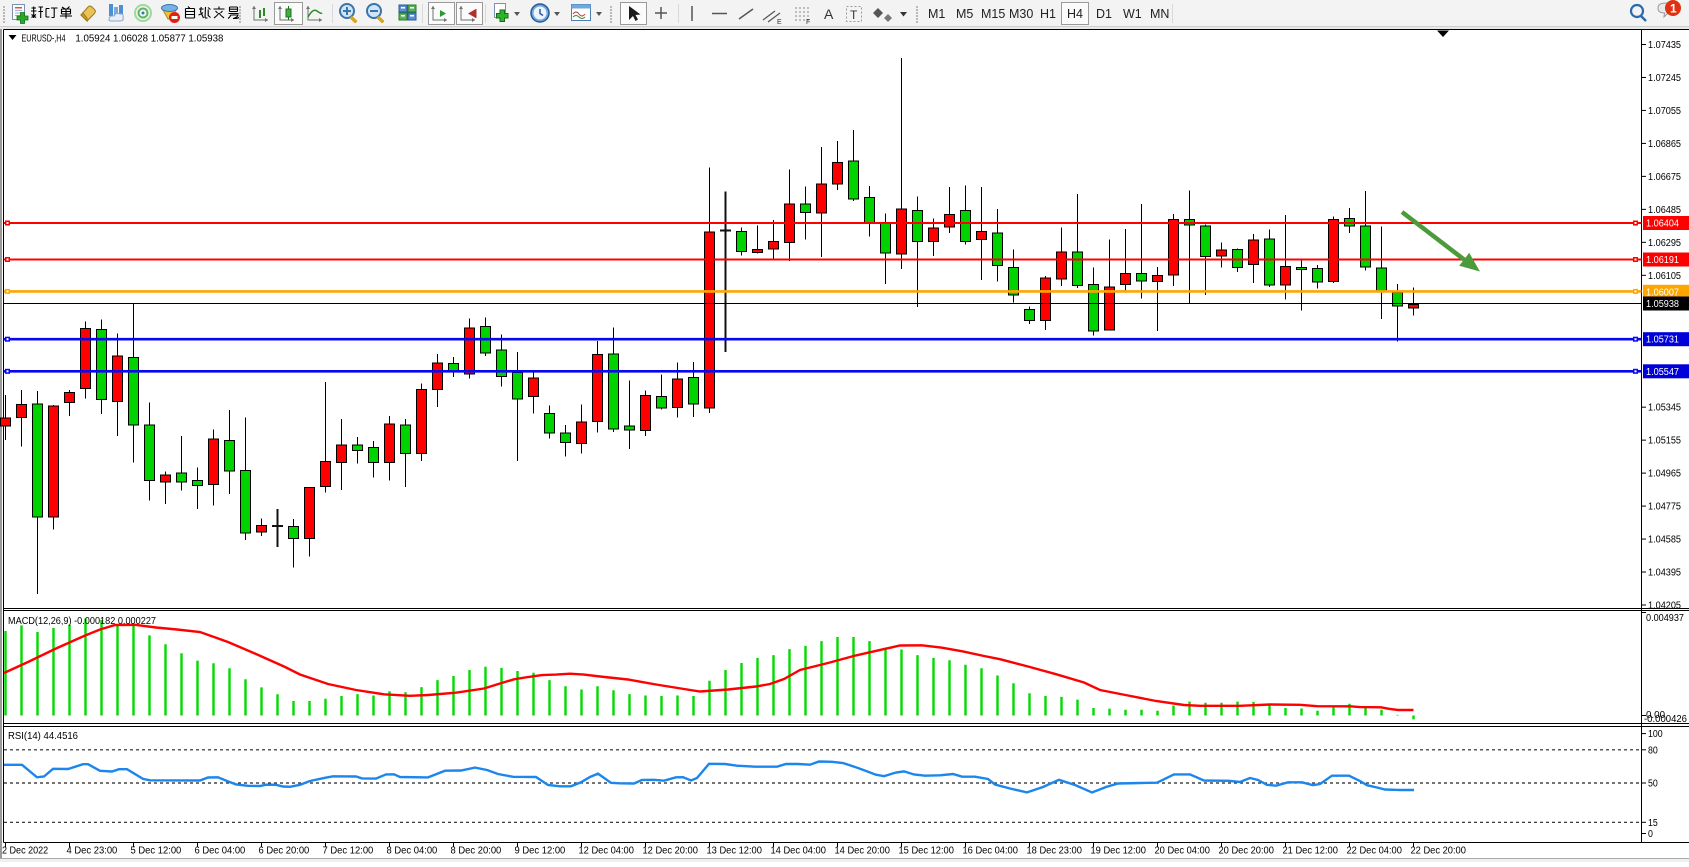 The width and height of the screenshot is (1689, 867). Describe the element at coordinates (1664, 408) in the screenshot. I see `svg-text: 1.05345` at that location.